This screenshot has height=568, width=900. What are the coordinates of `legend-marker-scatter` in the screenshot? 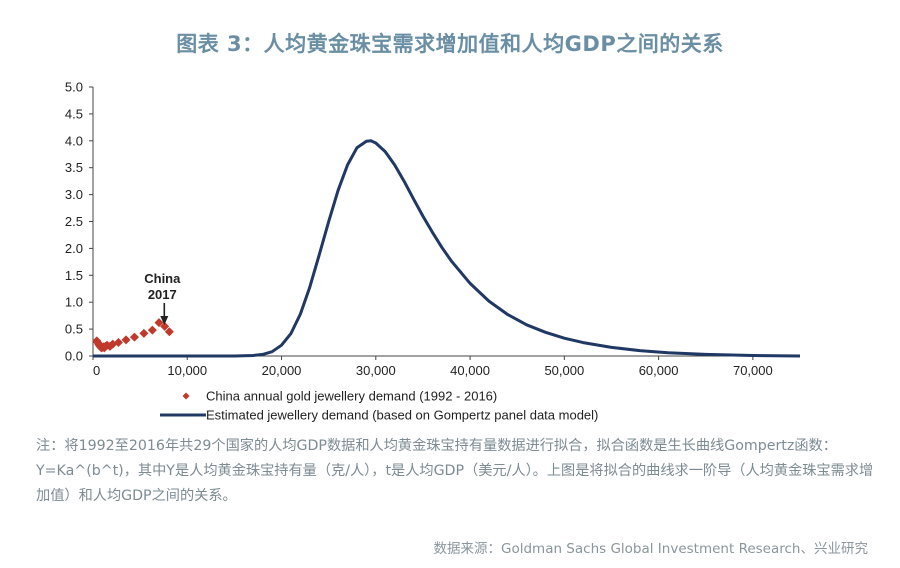 It's located at (186, 396).